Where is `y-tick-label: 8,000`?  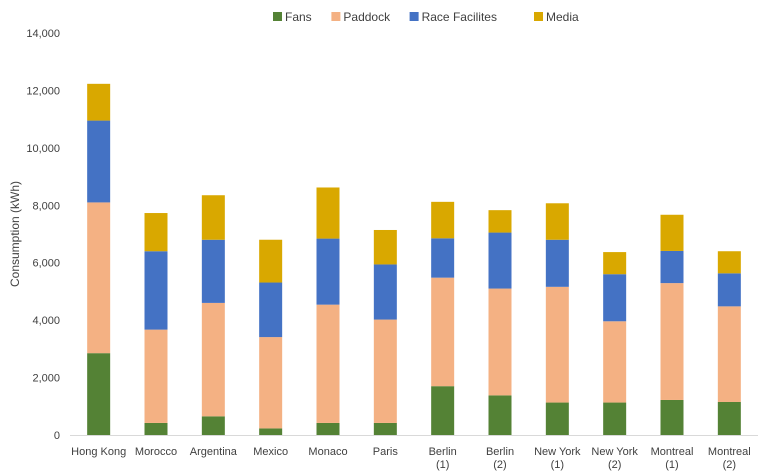 y-tick-label: 8,000 is located at coordinates (46, 206).